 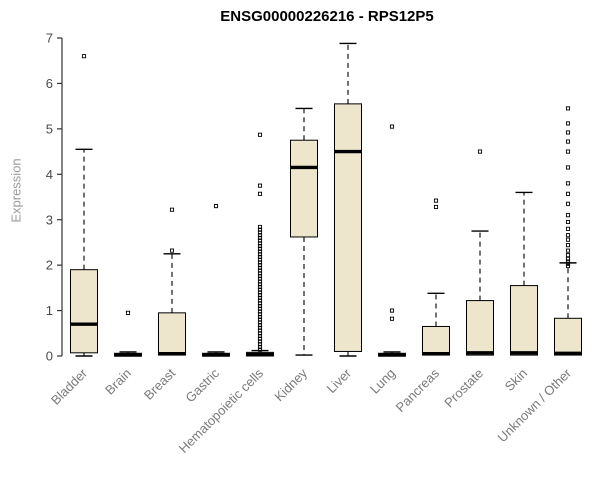 What do you see at coordinates (294, 255) in the screenshot?
I see `box-kidney: Kidney` at bounding box center [294, 255].